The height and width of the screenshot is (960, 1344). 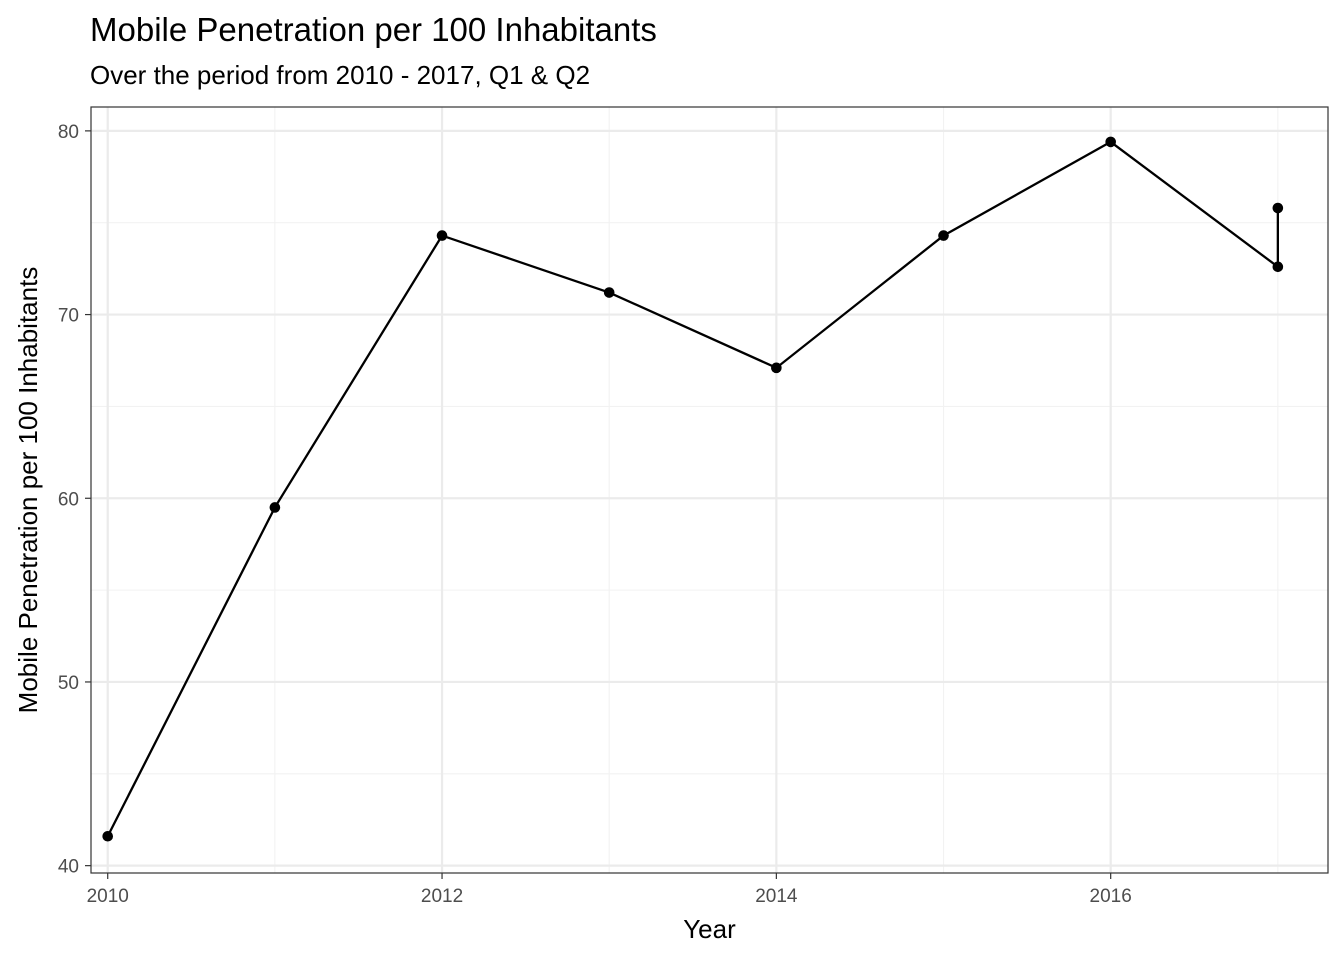 I want to click on y-axis-title: Mobile Penetration per 100 Inhabitants, so click(x=28, y=490).